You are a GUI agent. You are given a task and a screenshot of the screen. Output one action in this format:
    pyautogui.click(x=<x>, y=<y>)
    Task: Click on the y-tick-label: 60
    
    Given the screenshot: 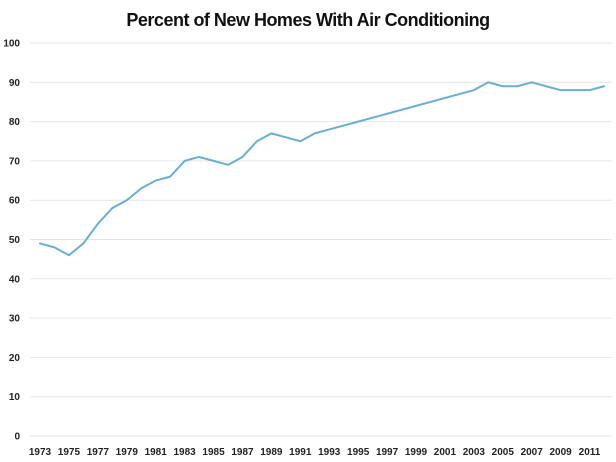 What is the action you would take?
    pyautogui.click(x=15, y=201)
    